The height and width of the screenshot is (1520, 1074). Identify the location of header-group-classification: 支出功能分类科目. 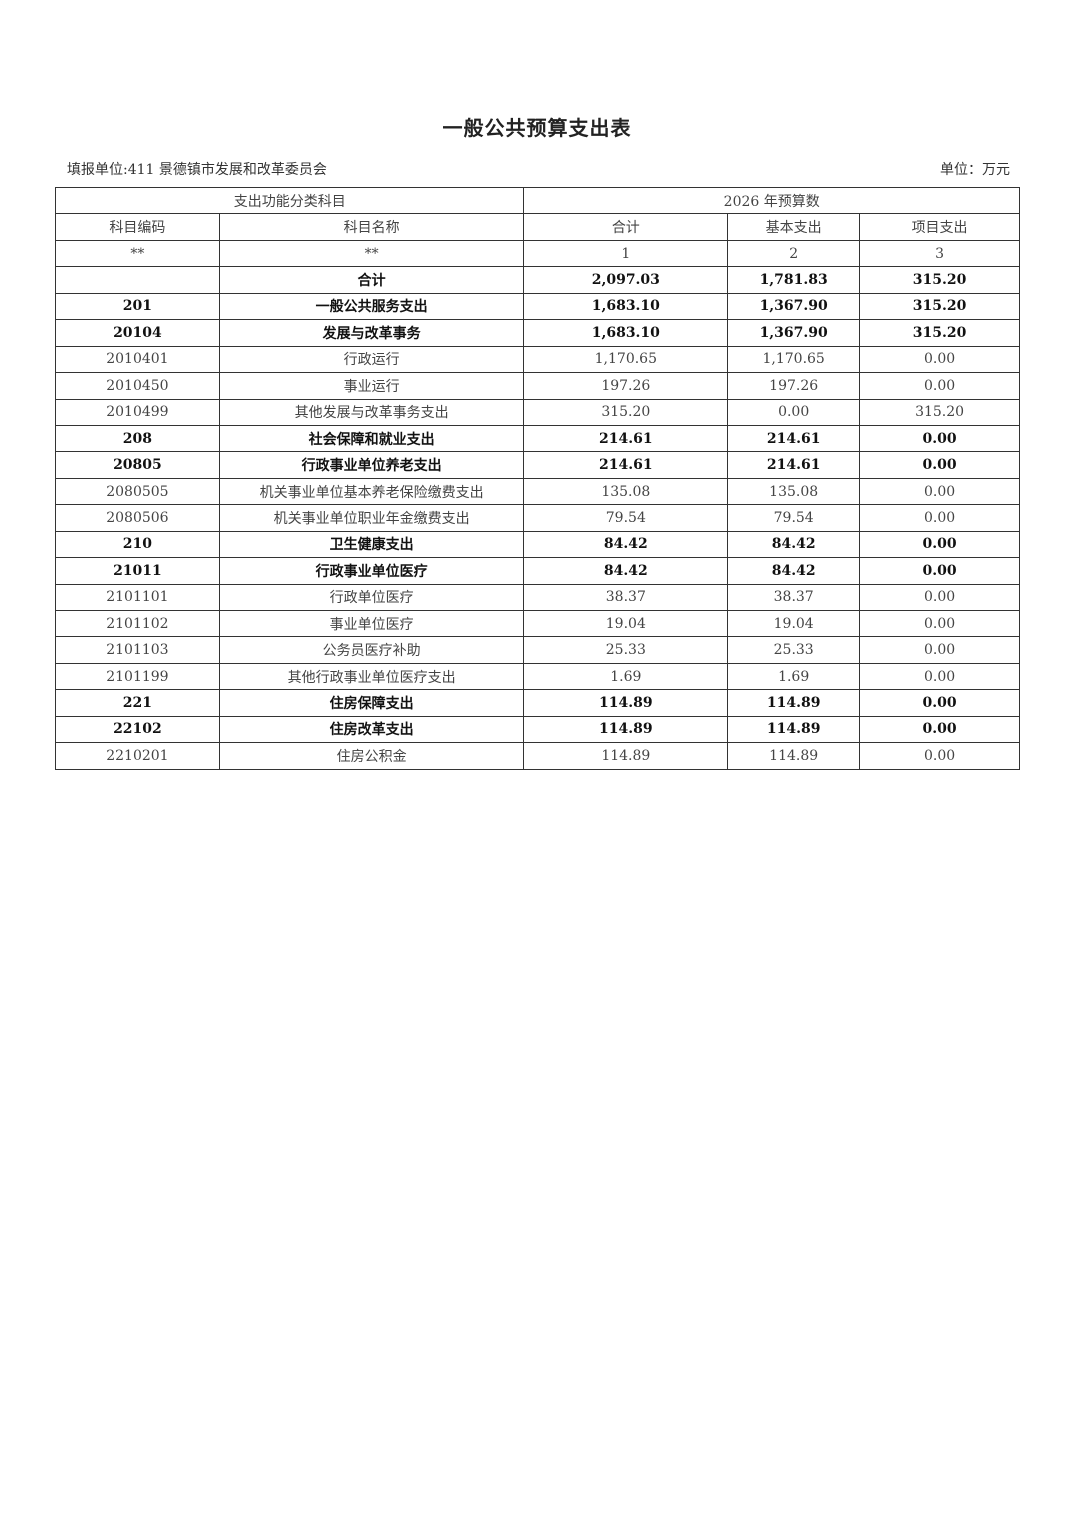
(289, 200).